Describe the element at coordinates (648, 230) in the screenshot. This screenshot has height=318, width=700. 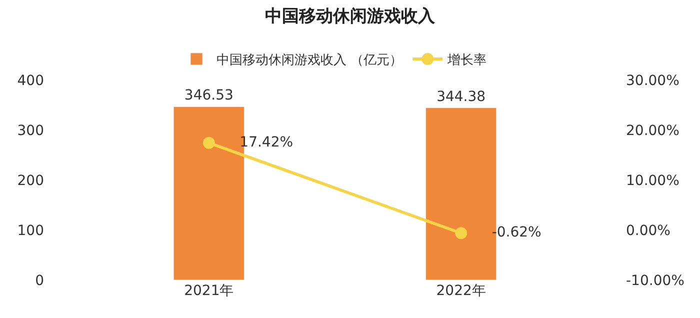
I see `y2-tick-label: 0.00%` at that location.